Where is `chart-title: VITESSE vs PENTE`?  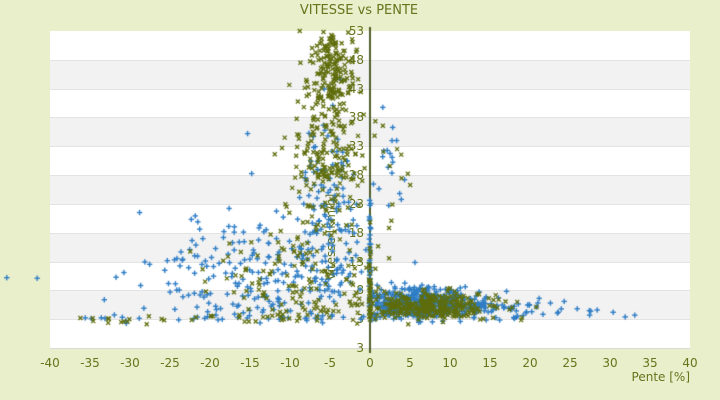 chart-title: VITESSE vs PENTE is located at coordinates (359, 10).